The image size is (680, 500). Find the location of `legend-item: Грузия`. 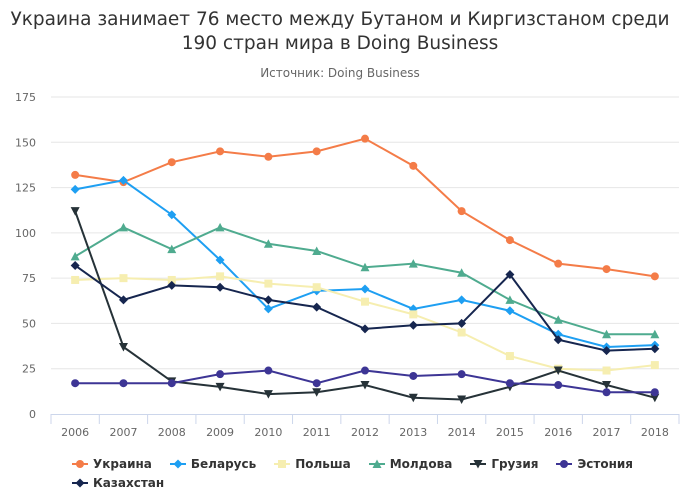

legend-item: Грузия is located at coordinates (504, 463).